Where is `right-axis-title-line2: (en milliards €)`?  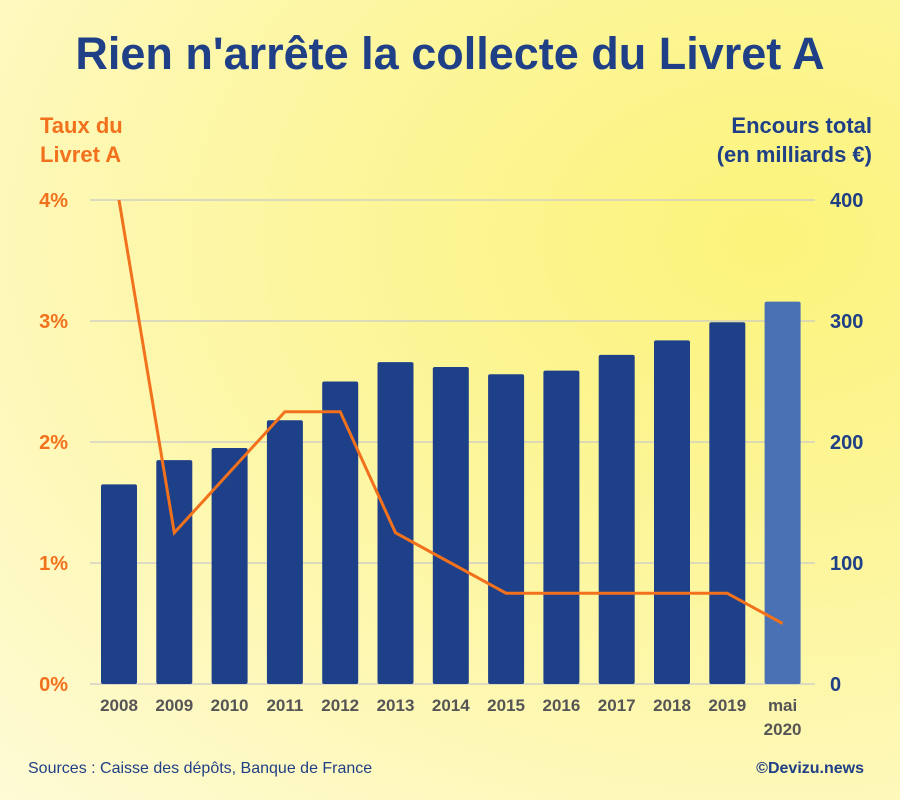
right-axis-title-line2: (en milliards €) is located at coordinates (794, 154).